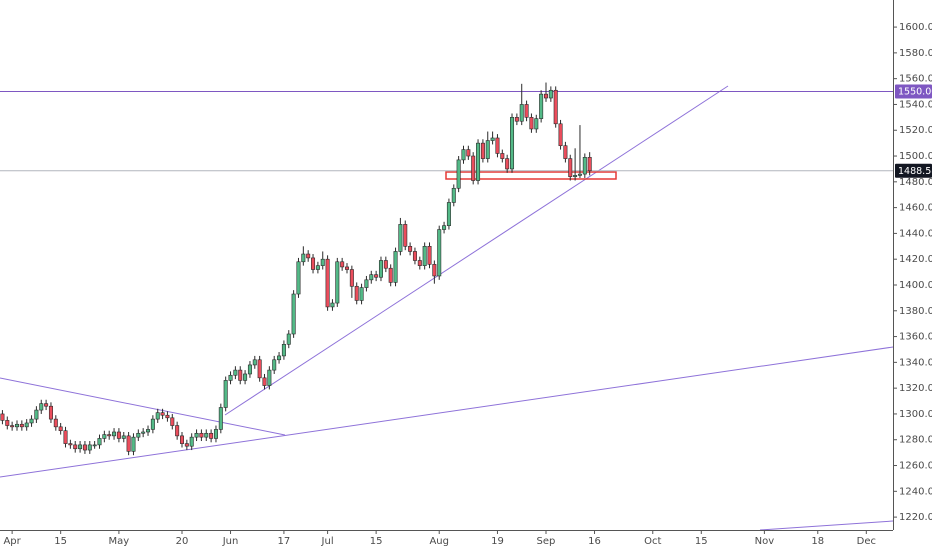  What do you see at coordinates (915, 156) in the screenshot?
I see `y-tick-label: 1500.00` at bounding box center [915, 156].